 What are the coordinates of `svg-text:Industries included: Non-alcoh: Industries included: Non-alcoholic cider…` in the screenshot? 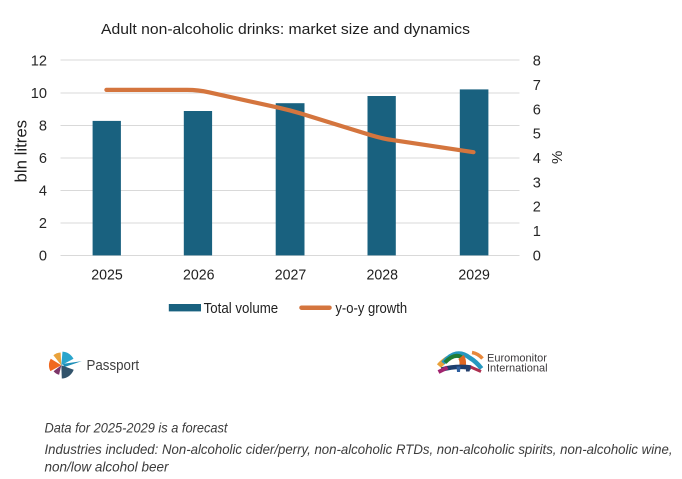 It's located at (359, 449).